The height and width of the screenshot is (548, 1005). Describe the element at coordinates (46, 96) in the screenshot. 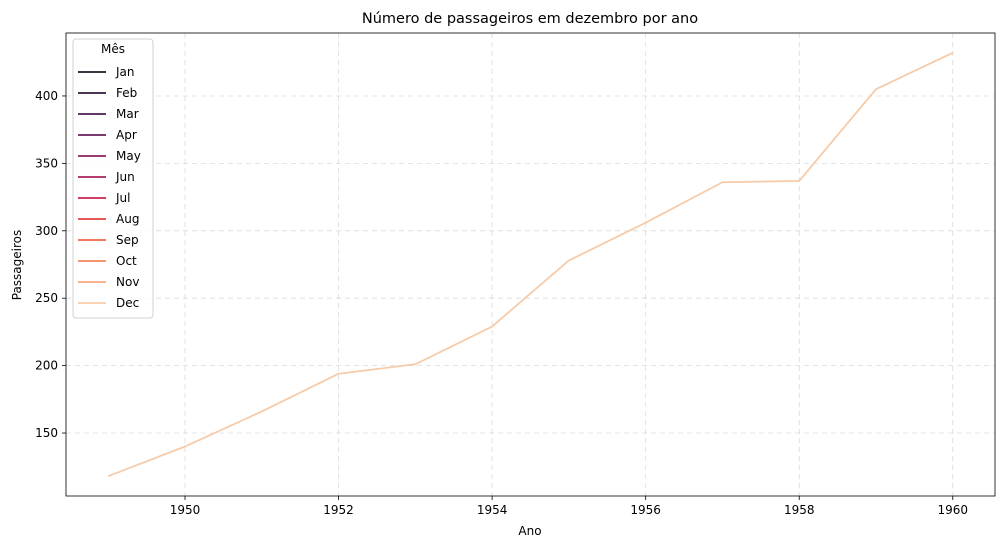

I see `y-tick-label: 400` at that location.